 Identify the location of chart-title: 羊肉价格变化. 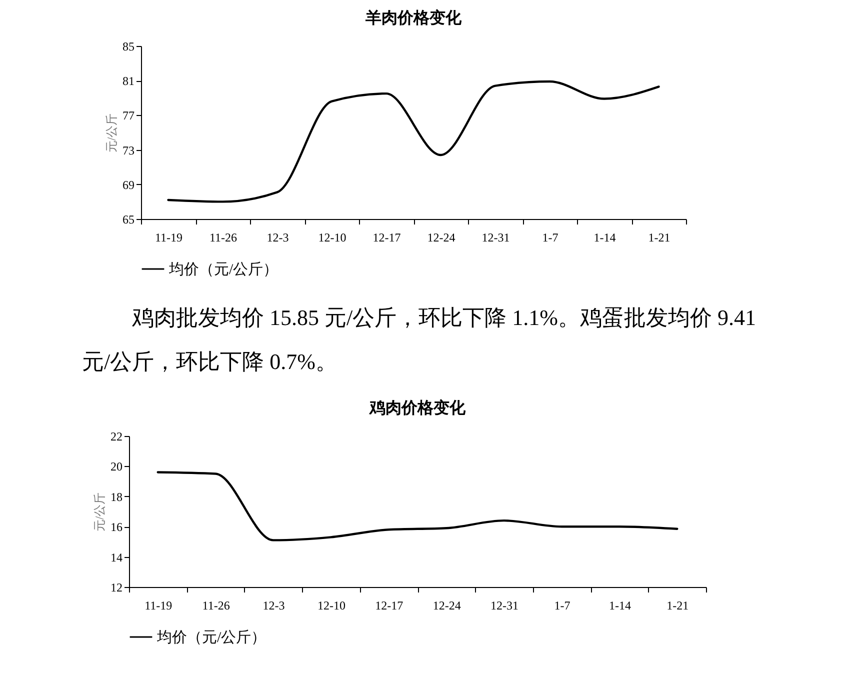
(413, 18).